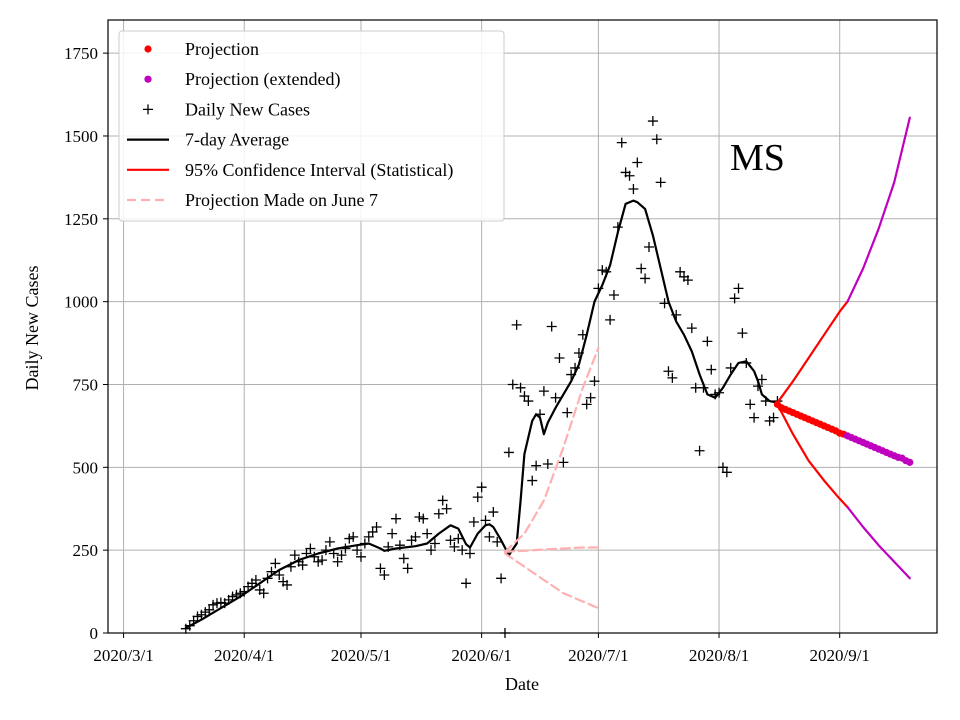 Image resolution: width=960 pixels, height=720 pixels. What do you see at coordinates (281, 200) in the screenshot?
I see `legend-label: Projection Made on June 7` at bounding box center [281, 200].